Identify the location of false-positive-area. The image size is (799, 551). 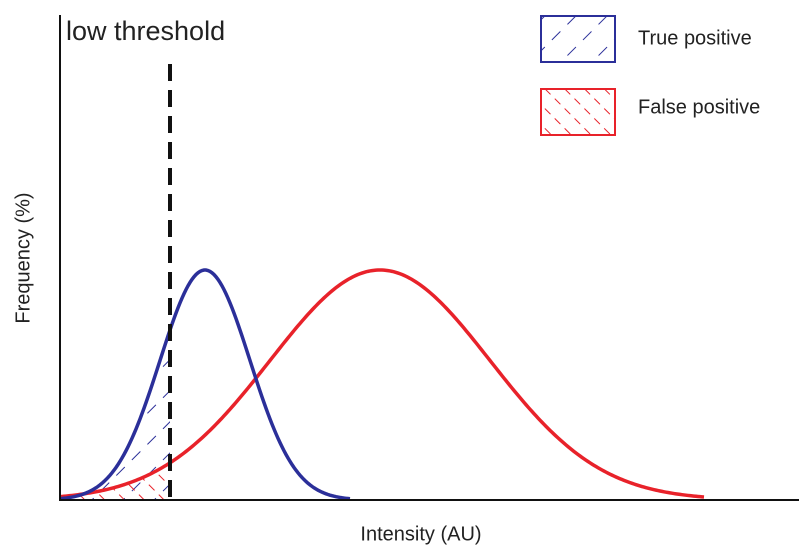
(115, 481).